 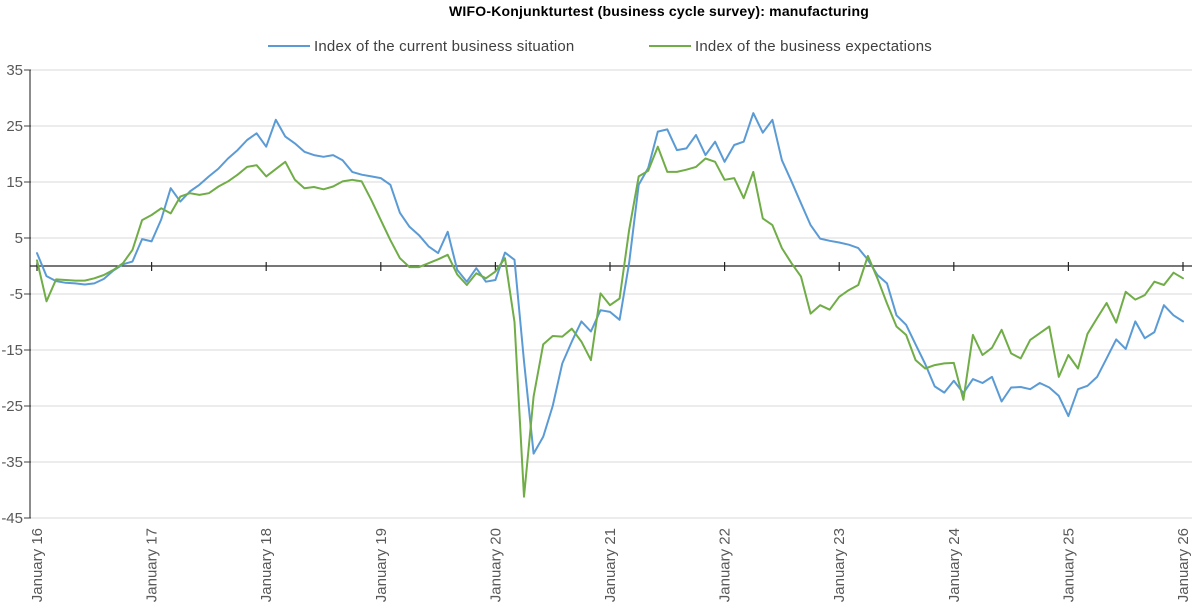 What do you see at coordinates (289, 46) in the screenshot?
I see `legend-line-swatch-blue` at bounding box center [289, 46].